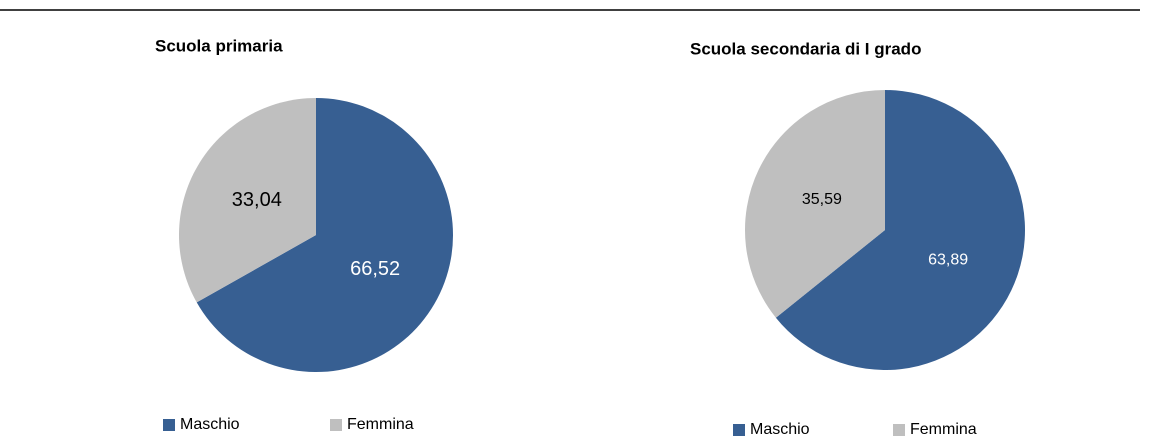  What do you see at coordinates (375, 269) in the screenshot?
I see `data-label: 66,52` at bounding box center [375, 269].